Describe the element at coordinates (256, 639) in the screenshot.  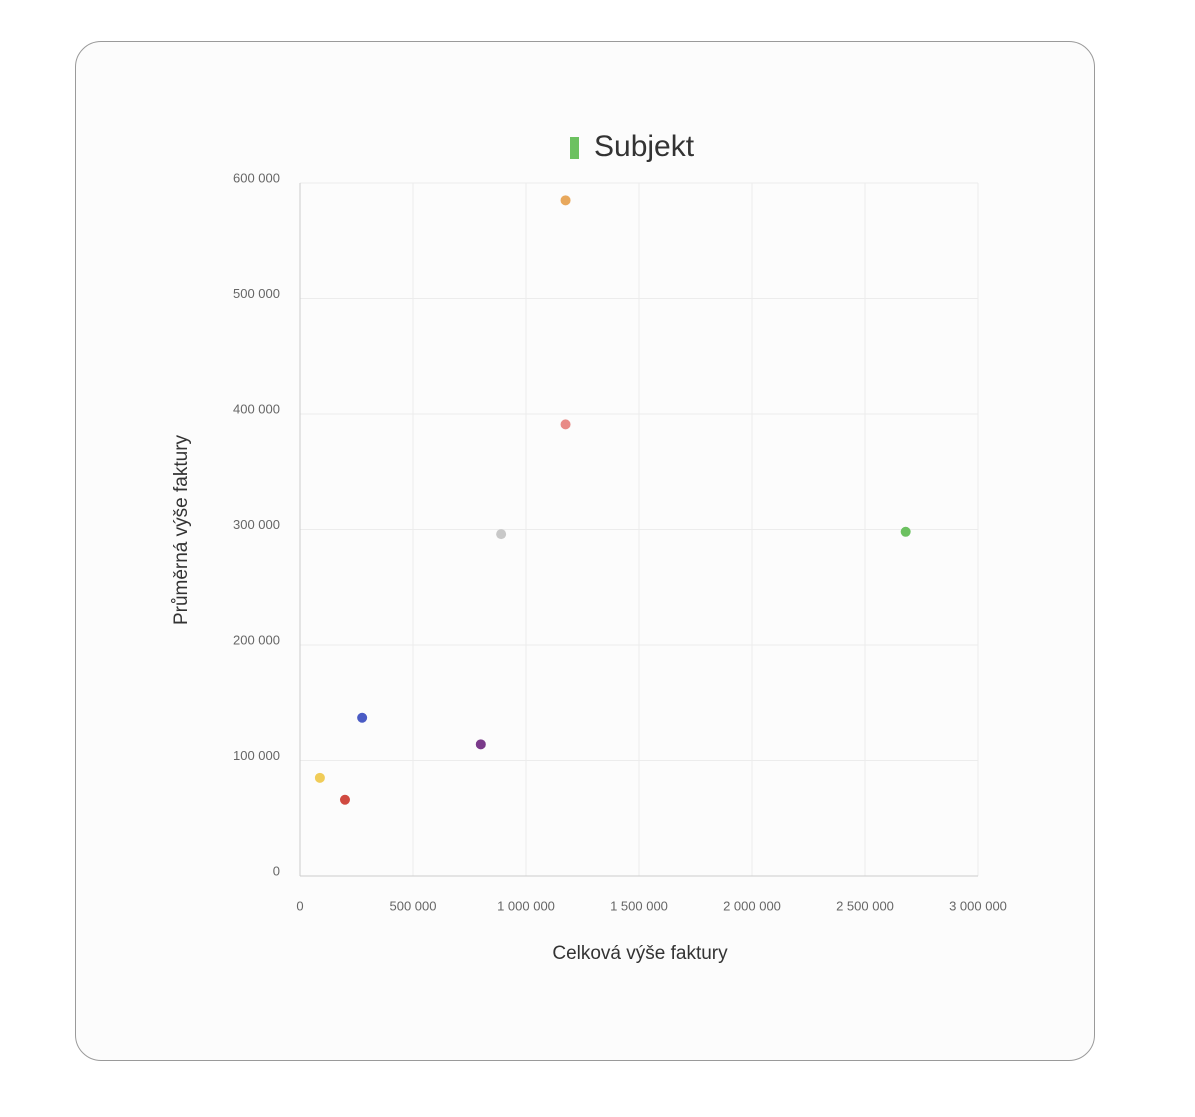
I see `y-tick-label: 200 000` at that location.